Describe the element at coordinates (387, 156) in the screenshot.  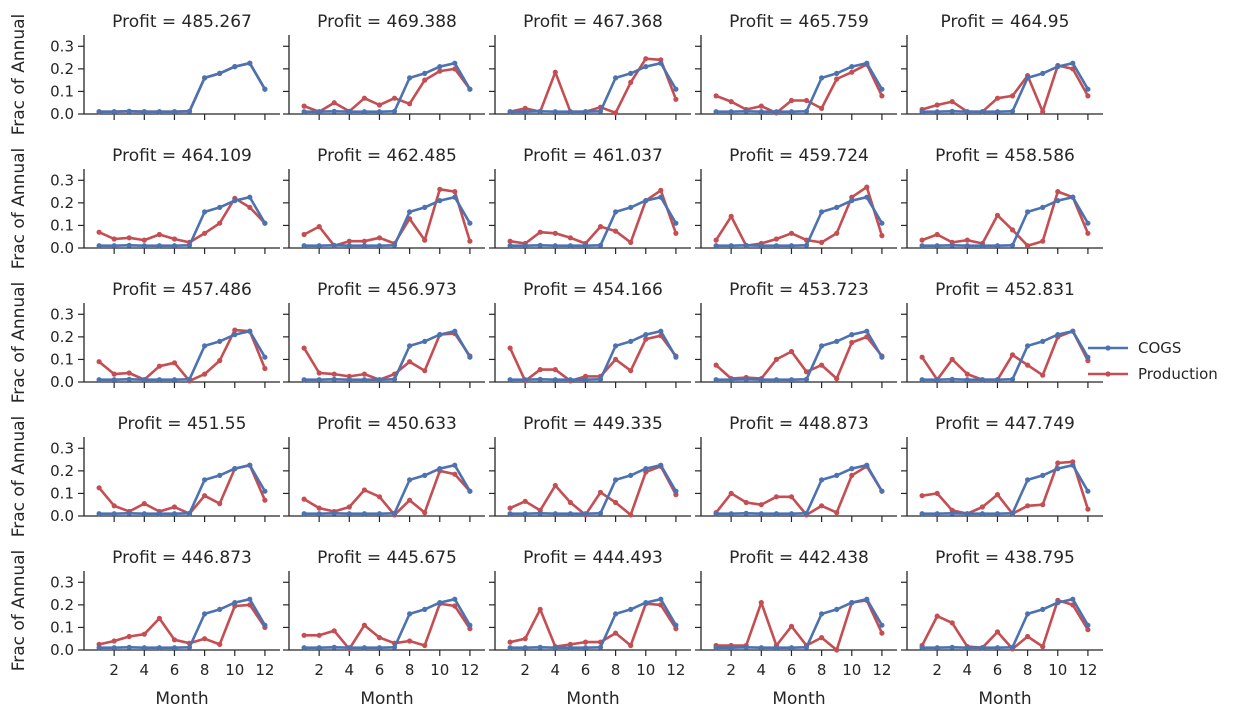
I see `panel-title: Profit = 462.485` at that location.